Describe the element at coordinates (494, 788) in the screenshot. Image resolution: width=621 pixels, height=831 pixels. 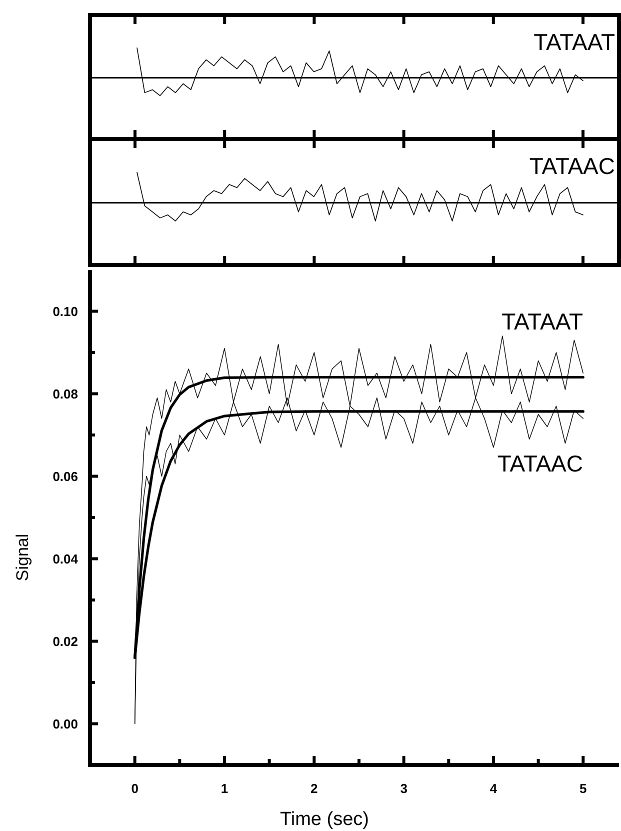
I see `x-tick-label: 4` at that location.